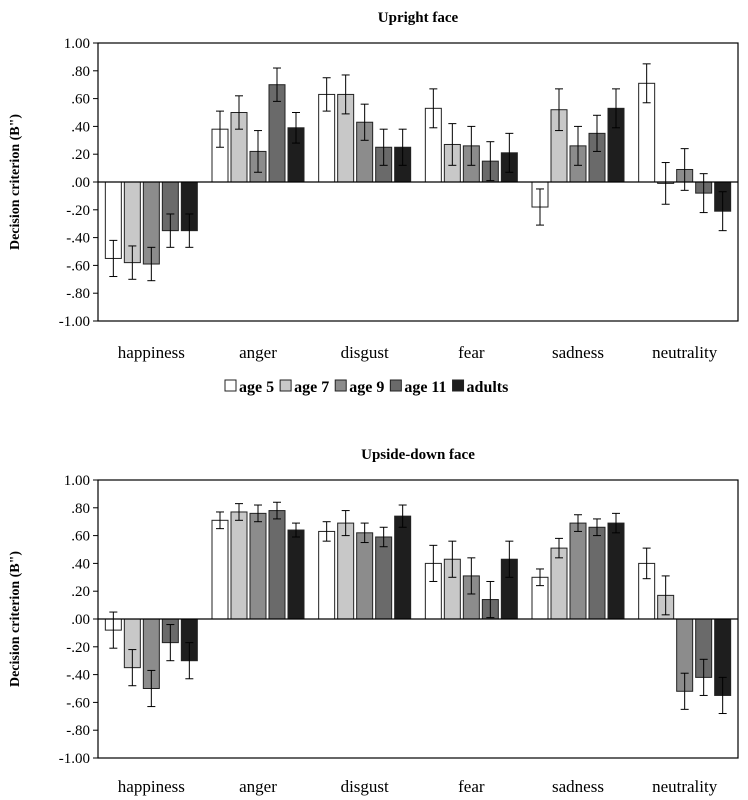 The height and width of the screenshot is (800, 748). Describe the element at coordinates (425, 387) in the screenshot. I see `legend-label: age 11` at that location.